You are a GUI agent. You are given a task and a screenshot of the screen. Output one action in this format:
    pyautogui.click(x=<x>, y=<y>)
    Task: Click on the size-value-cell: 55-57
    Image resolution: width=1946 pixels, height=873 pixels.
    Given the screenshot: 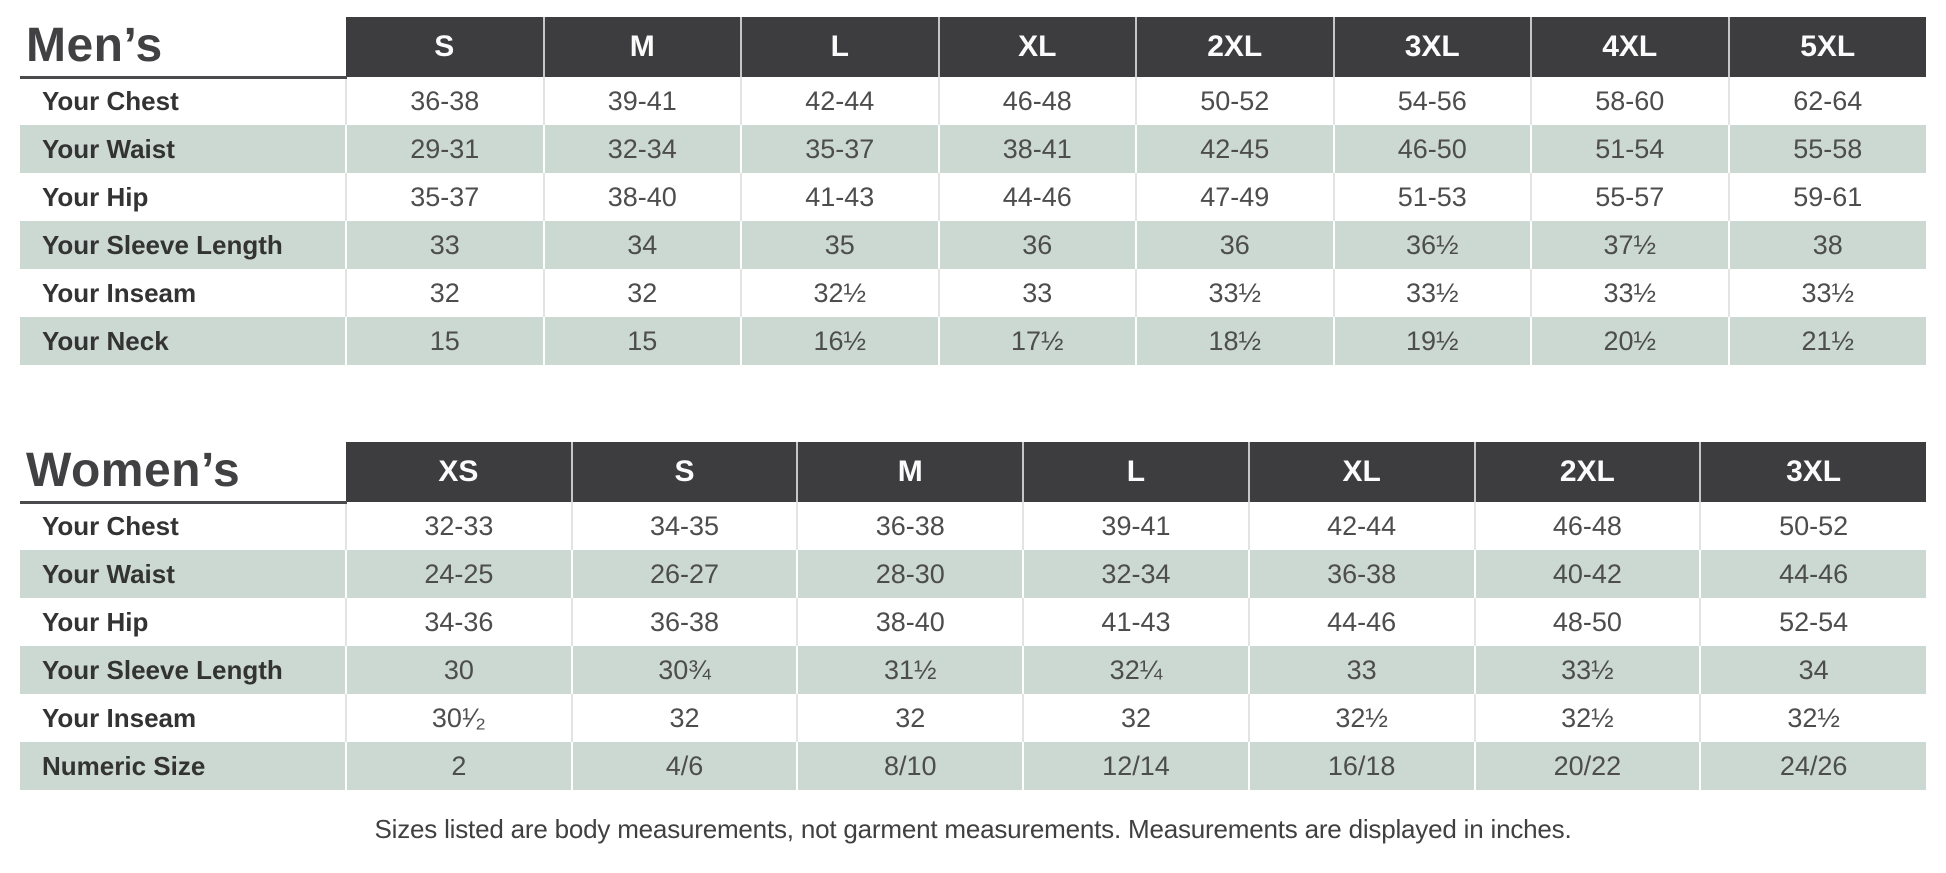 What is the action you would take?
    pyautogui.click(x=1629, y=197)
    